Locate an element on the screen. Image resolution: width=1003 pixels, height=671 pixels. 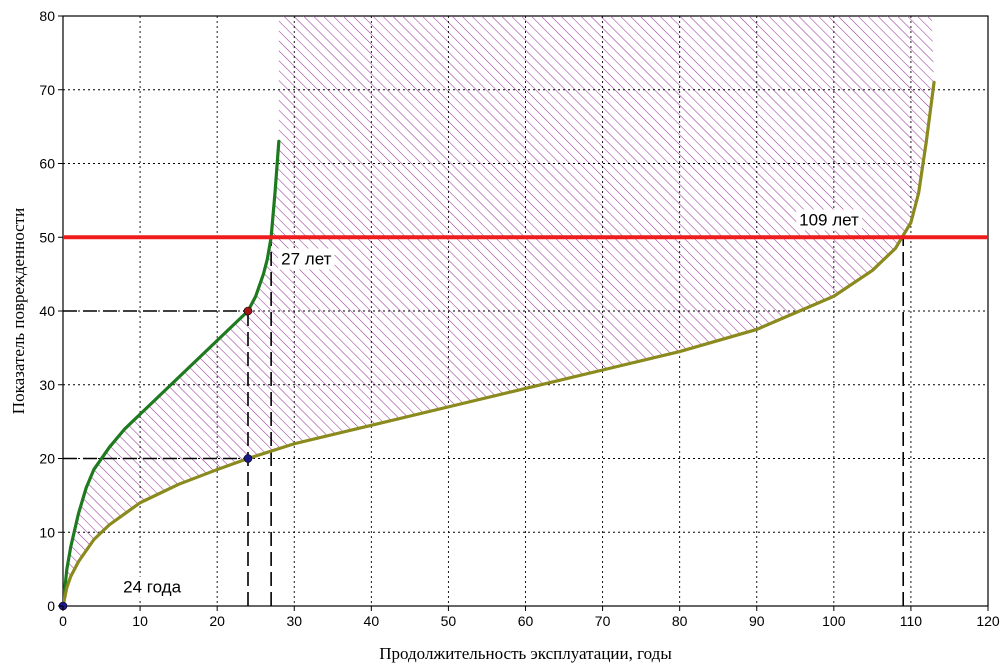
annotation-label: 24 года is located at coordinates (152, 587).